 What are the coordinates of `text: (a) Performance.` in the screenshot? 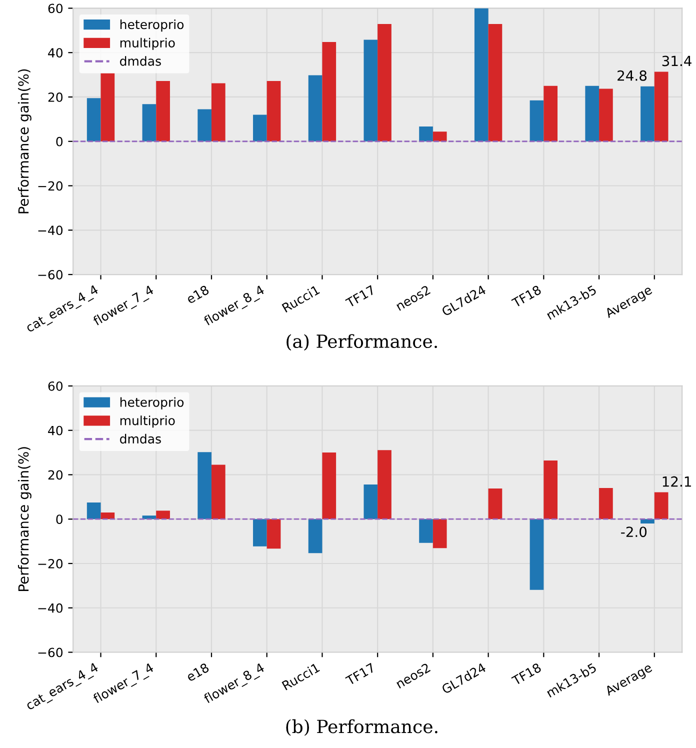 It's located at (361, 342).